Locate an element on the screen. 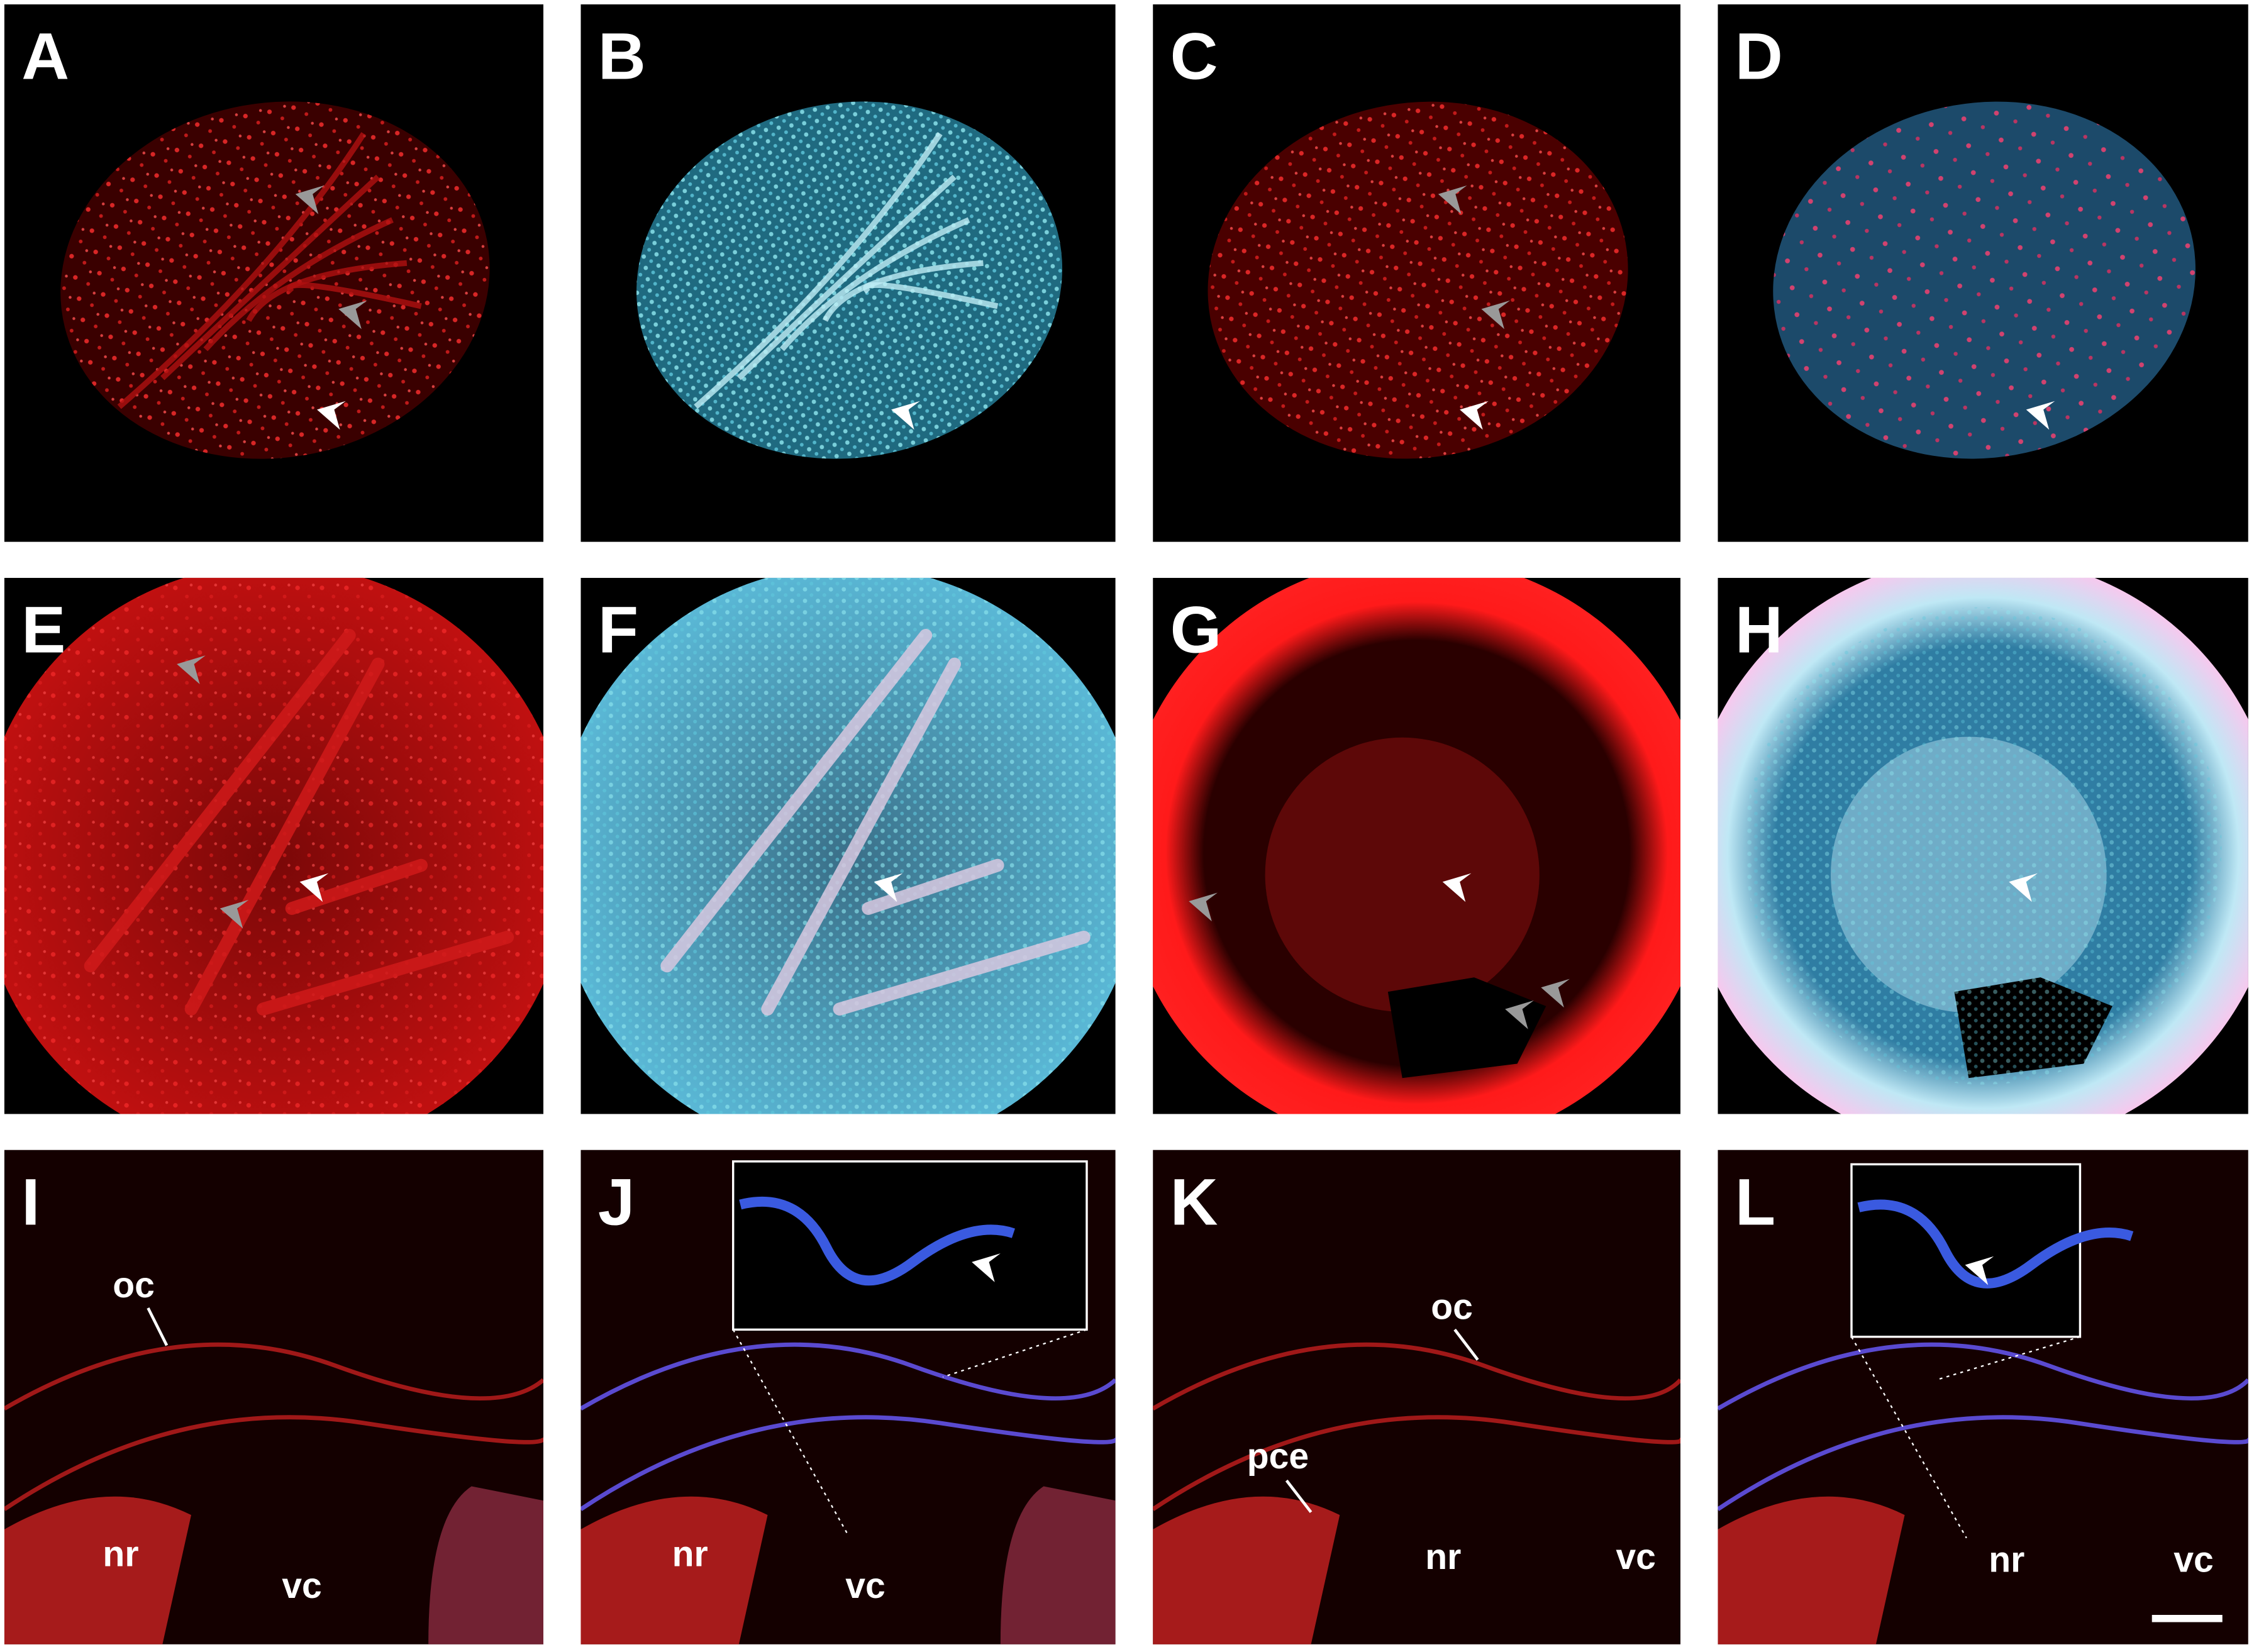 The image size is (2254, 1652). panel-label: A is located at coordinates (45, 57).